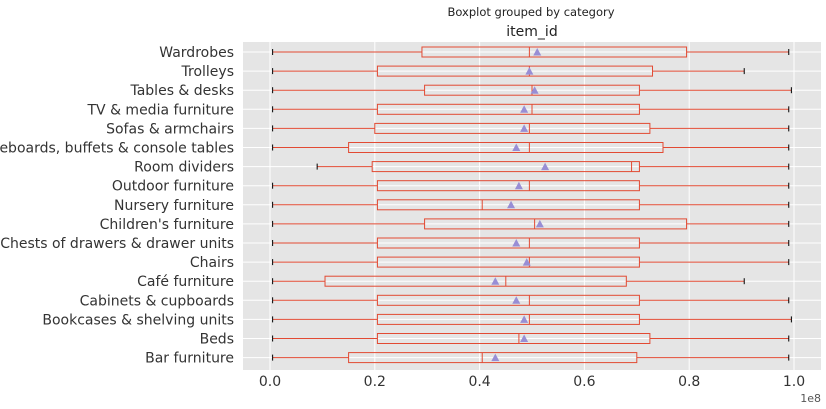  What do you see at coordinates (270, 382) in the screenshot?
I see `x-tick-label: 0.0` at bounding box center [270, 382].